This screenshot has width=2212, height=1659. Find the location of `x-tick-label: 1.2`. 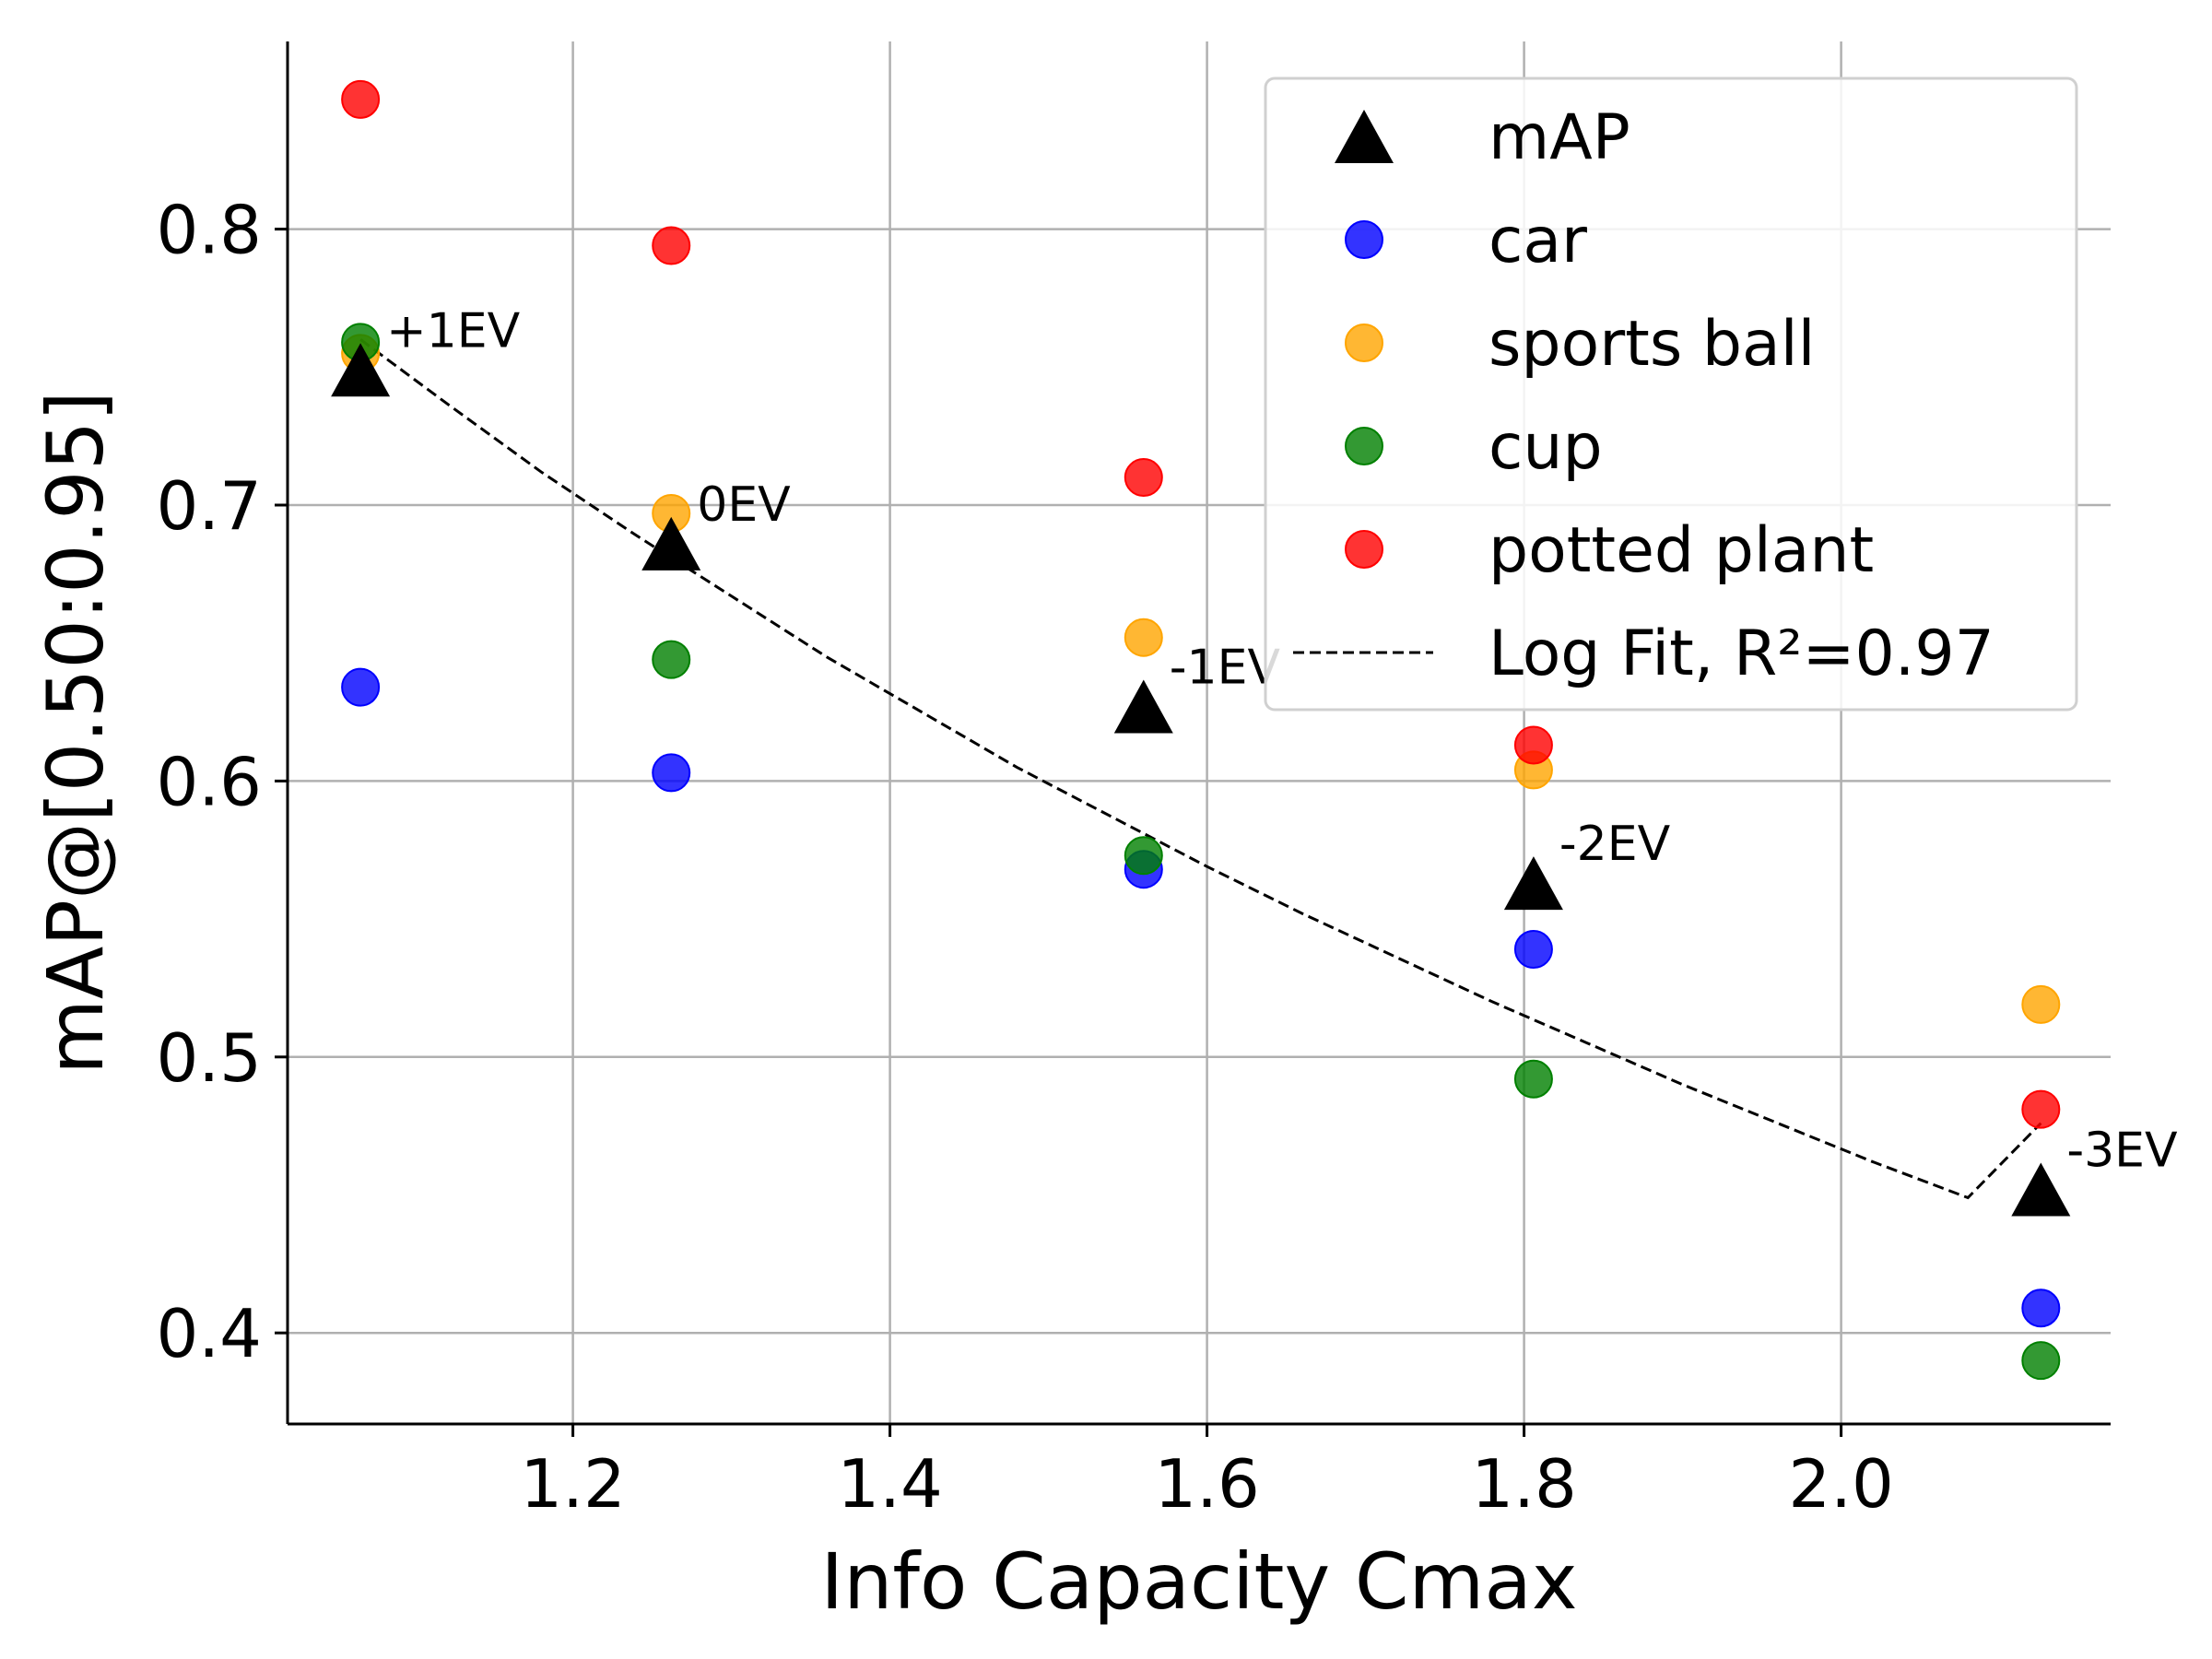

x-tick-label: 1.2 is located at coordinates (573, 1484).